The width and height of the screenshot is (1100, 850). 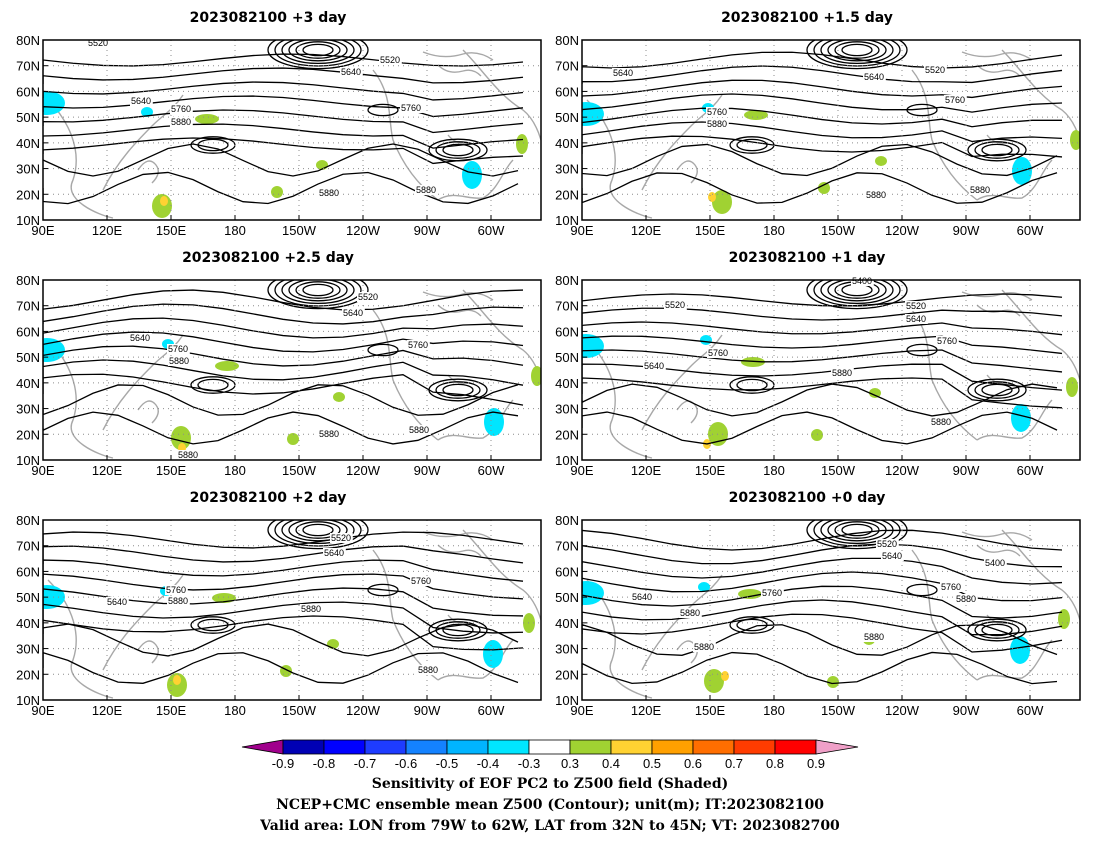 I want to click on contour-label: 5400, so click(x=862, y=281).